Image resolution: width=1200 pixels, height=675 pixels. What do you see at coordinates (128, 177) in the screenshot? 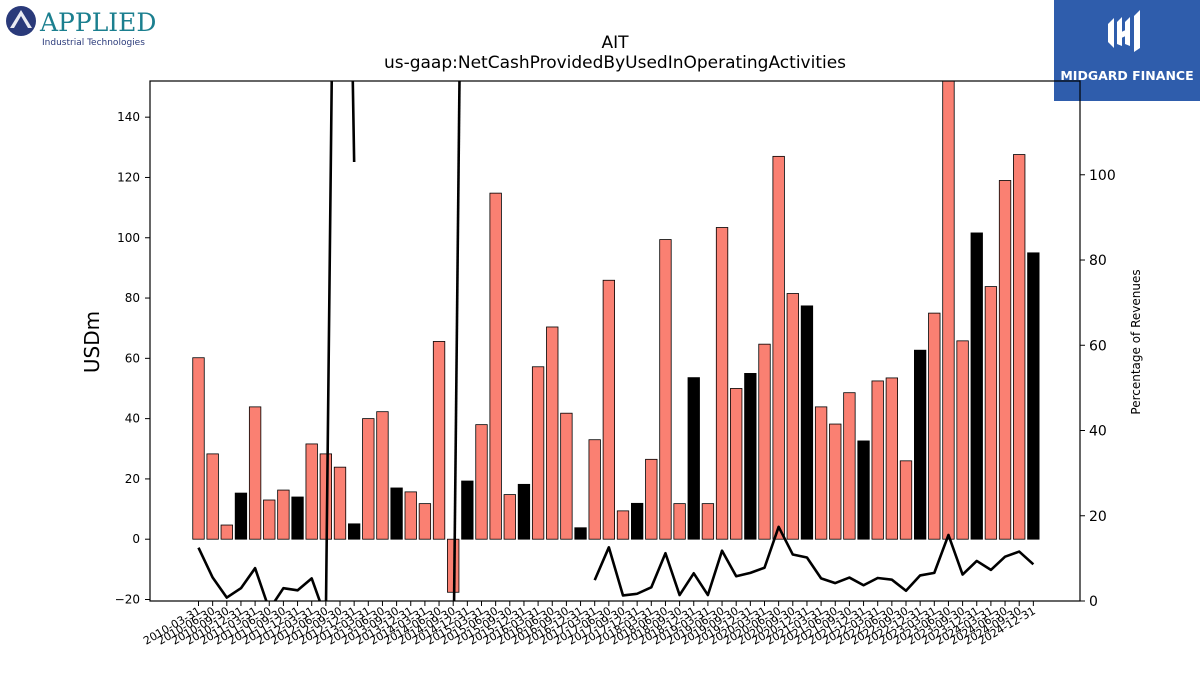
I see `y-tick-label: 120` at bounding box center [128, 177].